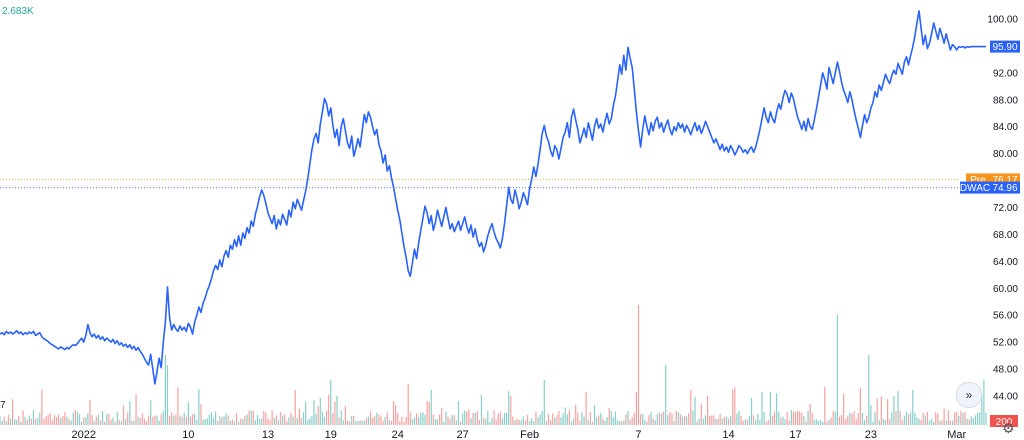  Describe the element at coordinates (728, 434) in the screenshot. I see `x-tick-label: 14` at that location.